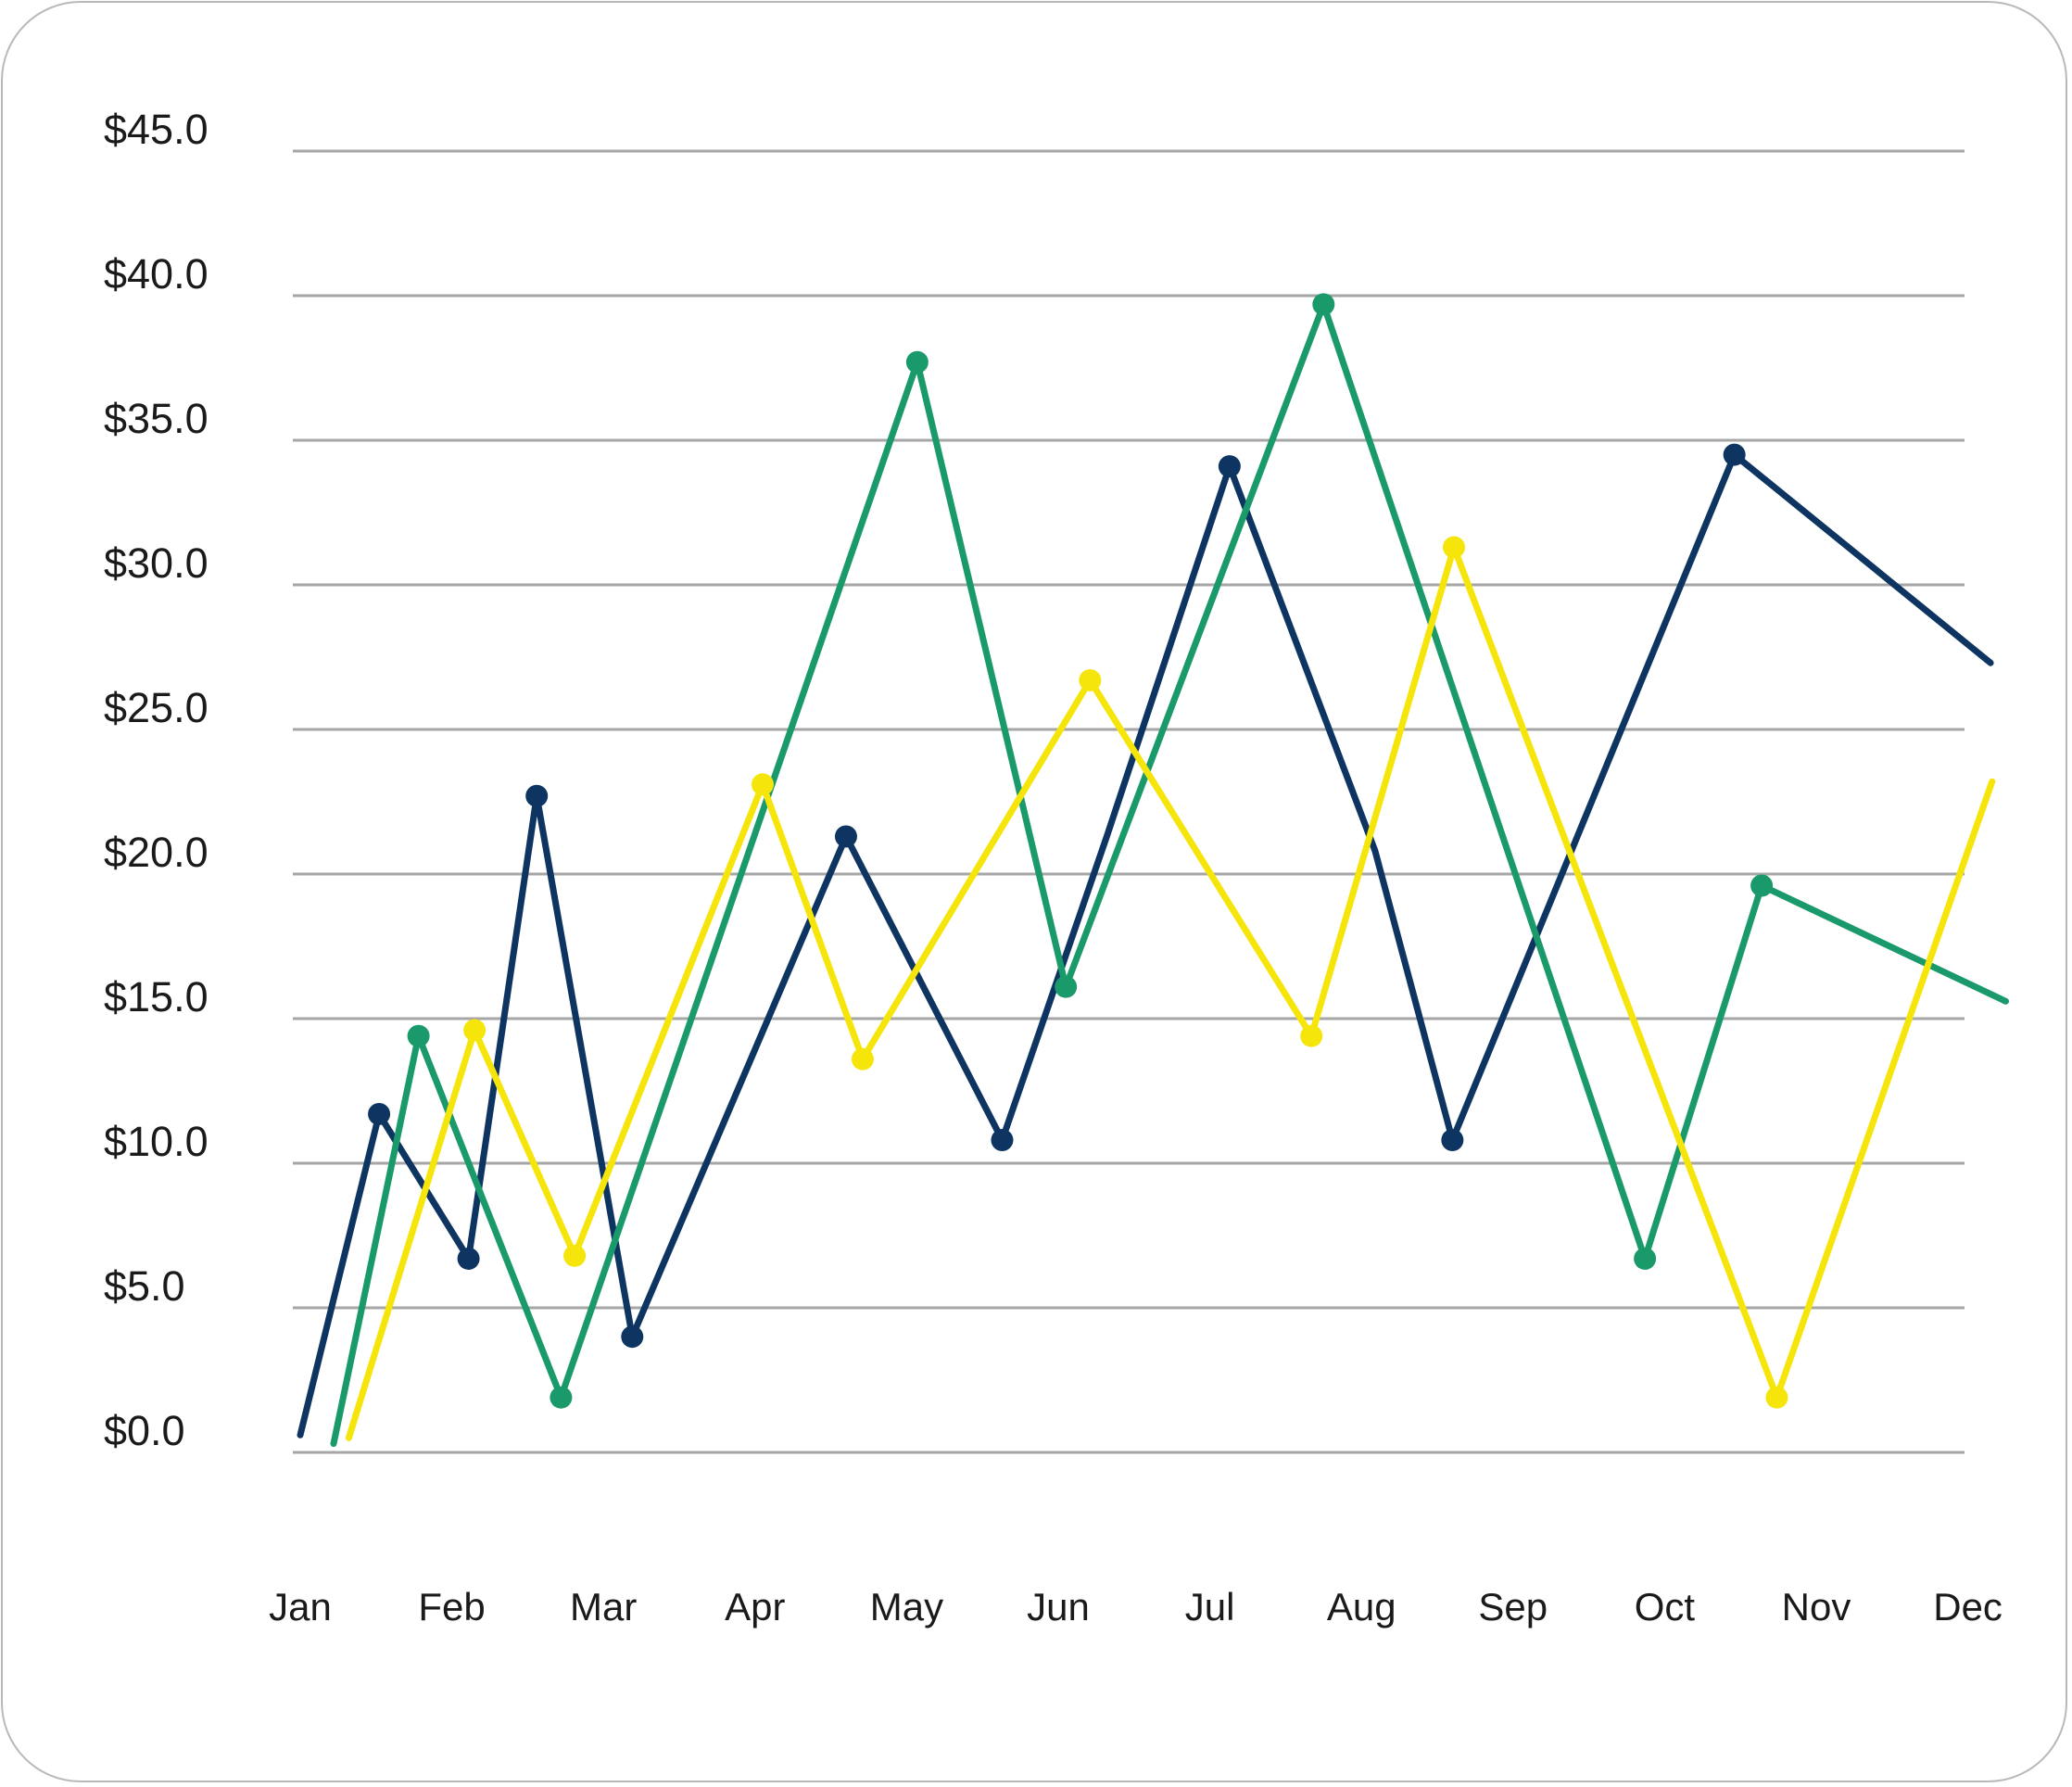 The height and width of the screenshot is (1787, 2072). Describe the element at coordinates (1058, 1607) in the screenshot. I see `x-tick-label: Jun` at that location.